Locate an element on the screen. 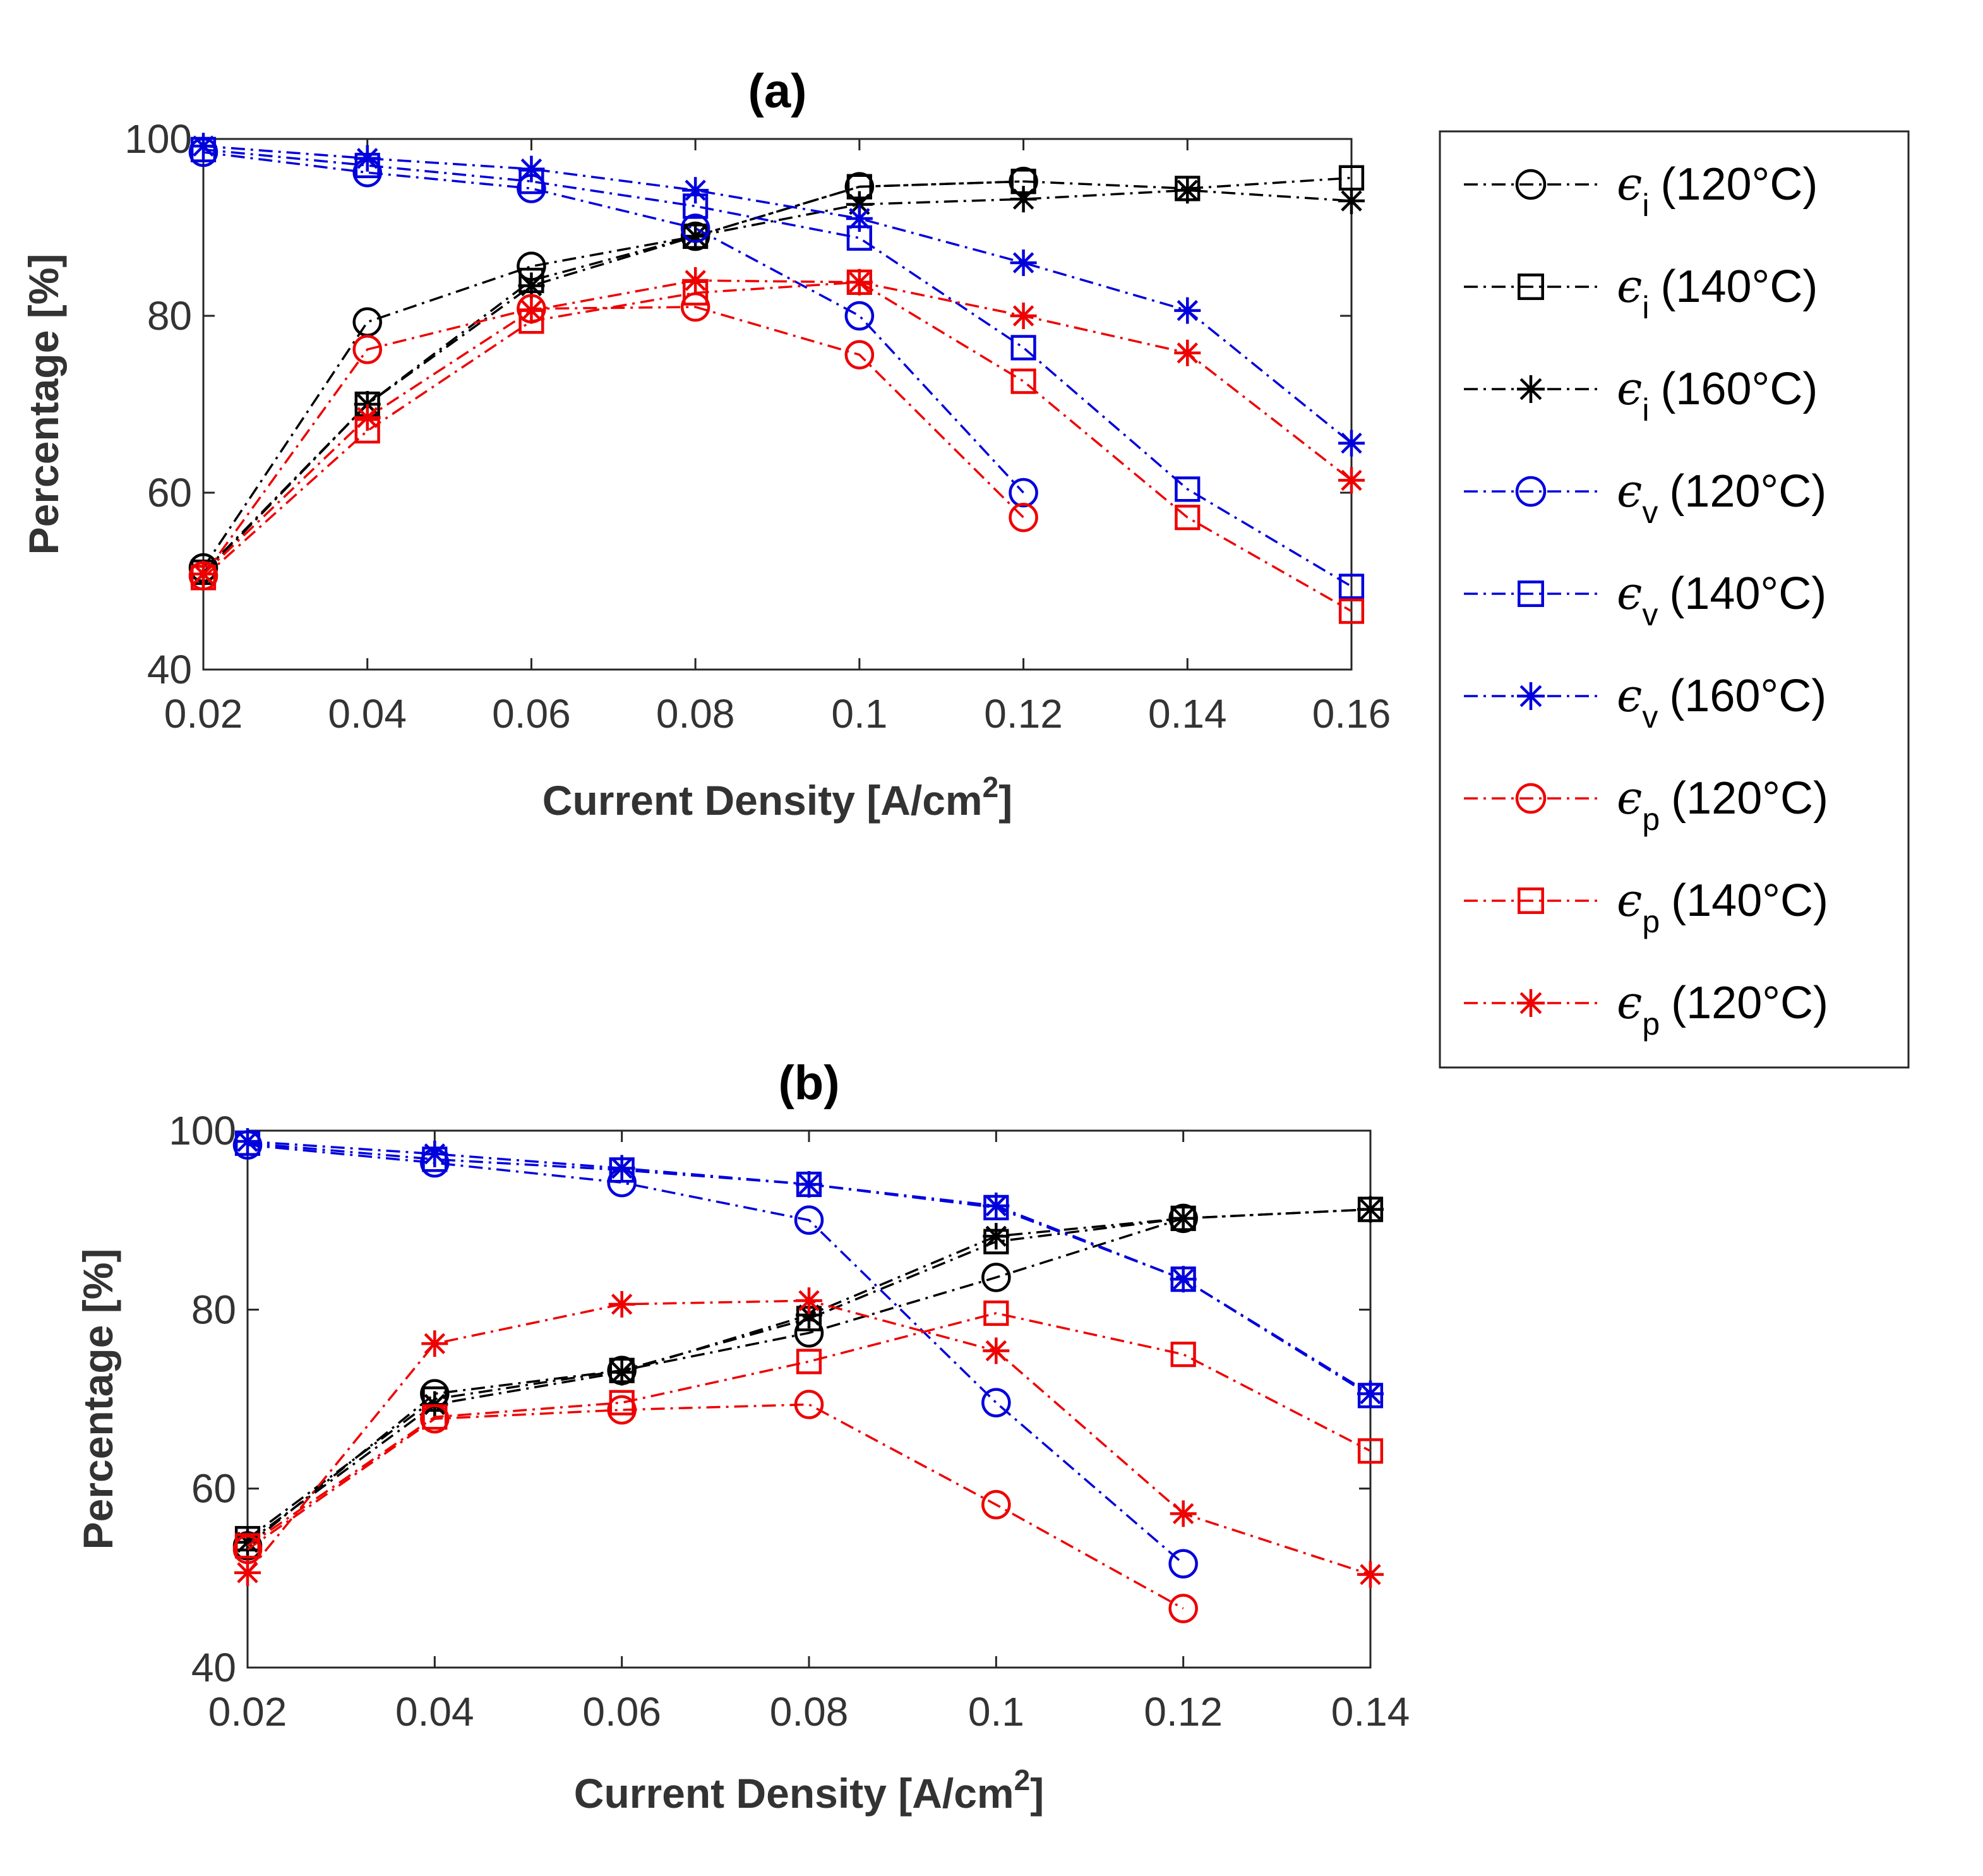 The image size is (1983, 1876). legend-entry: ϵv (140°C) is located at coordinates (1645, 599).